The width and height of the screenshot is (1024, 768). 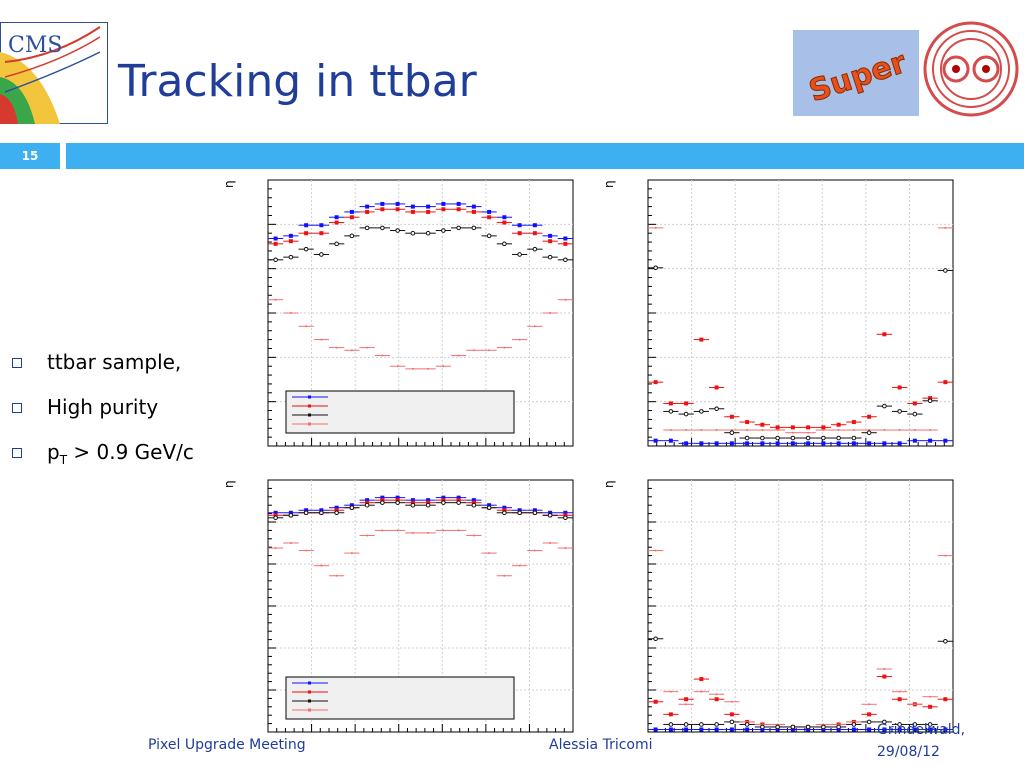 What do you see at coordinates (908, 752) in the screenshot?
I see `footer-date: 29/08/12` at bounding box center [908, 752].